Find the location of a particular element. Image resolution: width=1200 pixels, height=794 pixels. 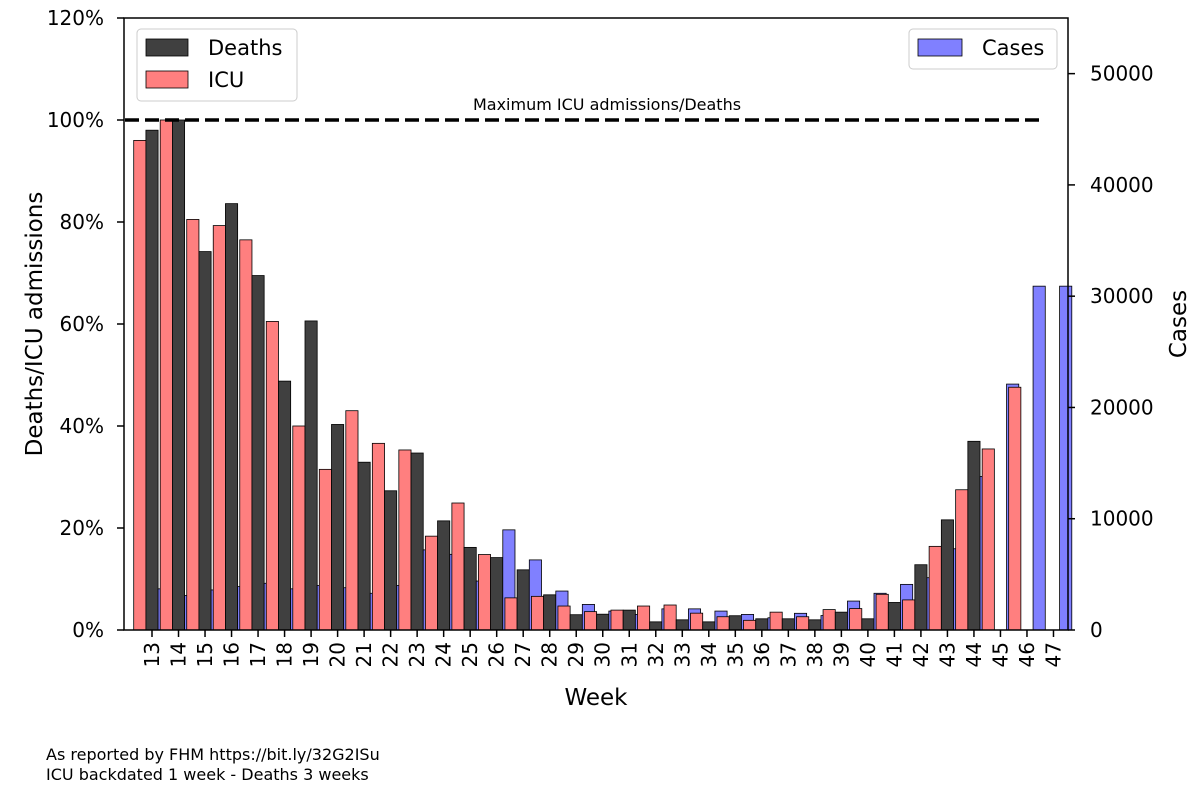

right-tick-label: 30000 is located at coordinates (1122, 296).